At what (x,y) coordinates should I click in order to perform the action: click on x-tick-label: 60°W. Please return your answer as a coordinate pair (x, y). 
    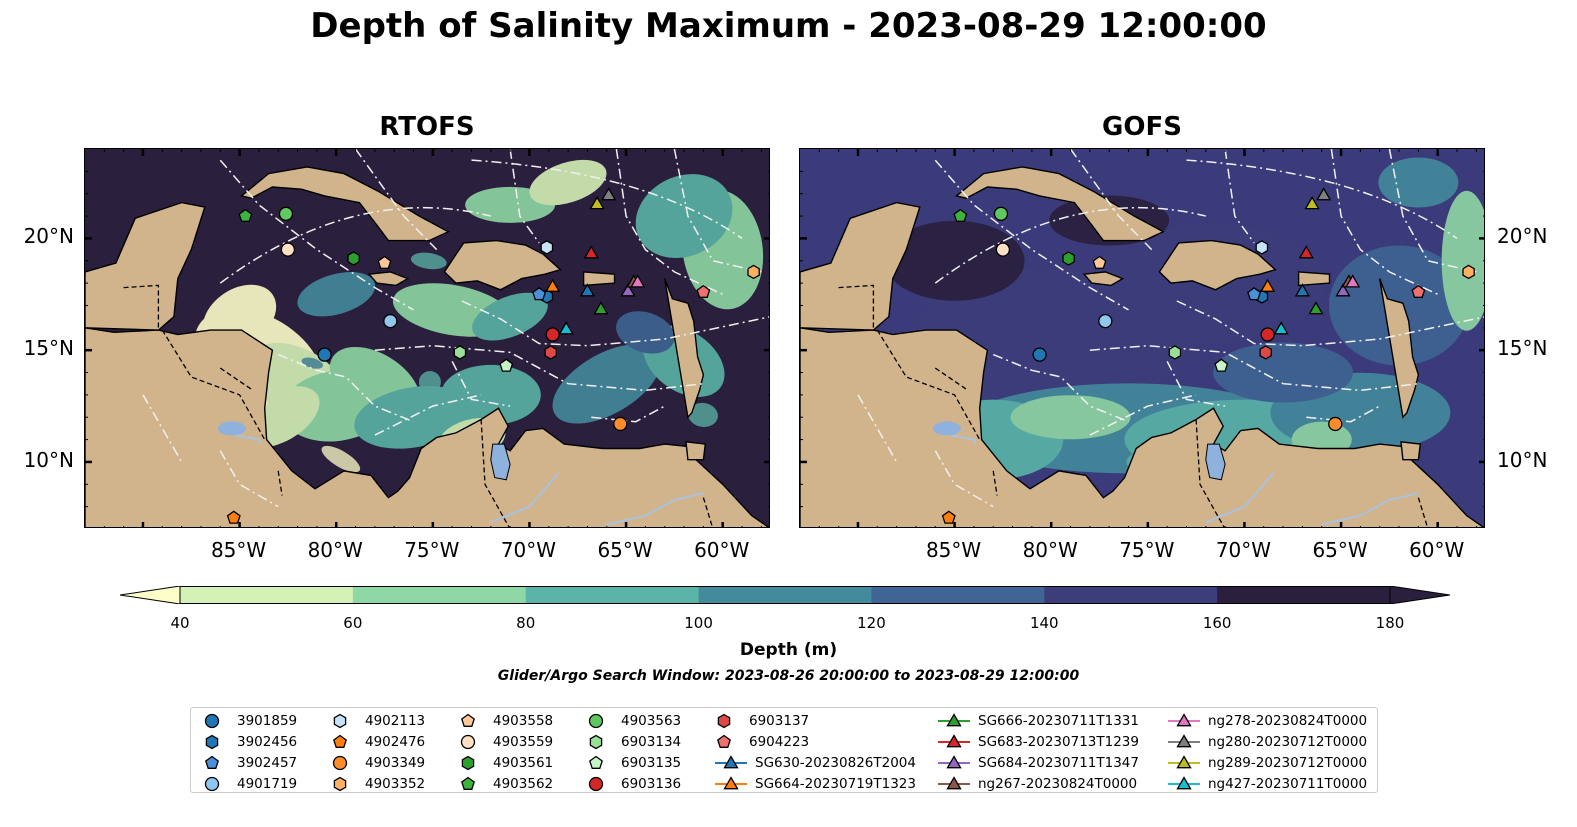
    Looking at the image, I should click on (722, 550).